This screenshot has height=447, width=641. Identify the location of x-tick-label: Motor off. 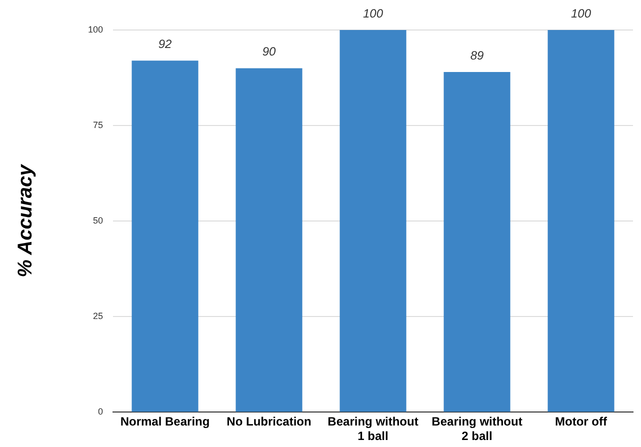
(581, 421).